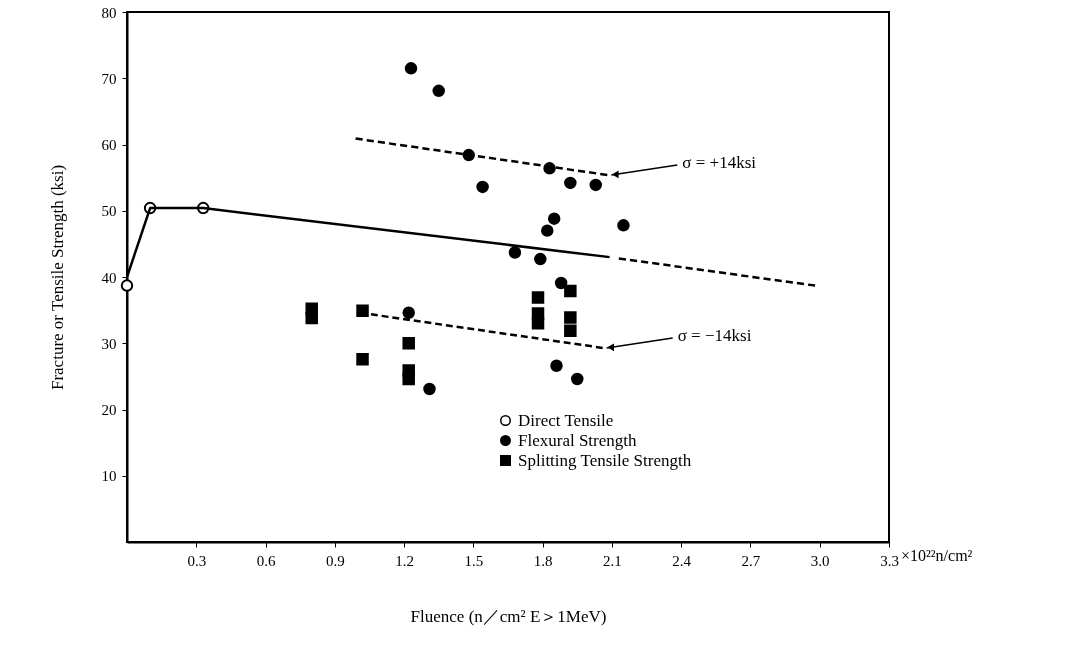  Describe the element at coordinates (266, 560) in the screenshot. I see `x-tick-label: 0.6` at that location.